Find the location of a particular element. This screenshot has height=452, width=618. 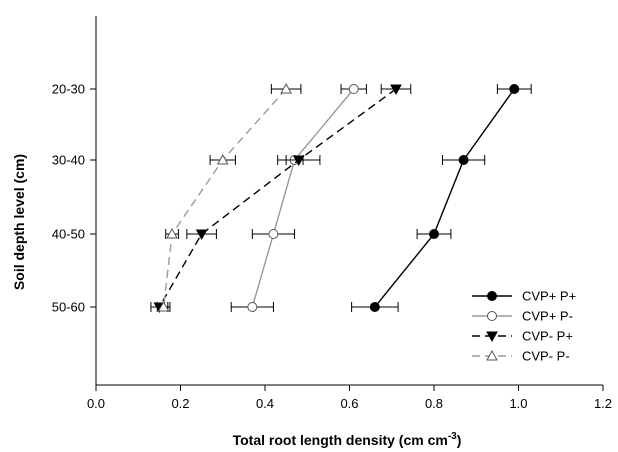

y-tick-label: 20-30 is located at coordinates (68, 89).